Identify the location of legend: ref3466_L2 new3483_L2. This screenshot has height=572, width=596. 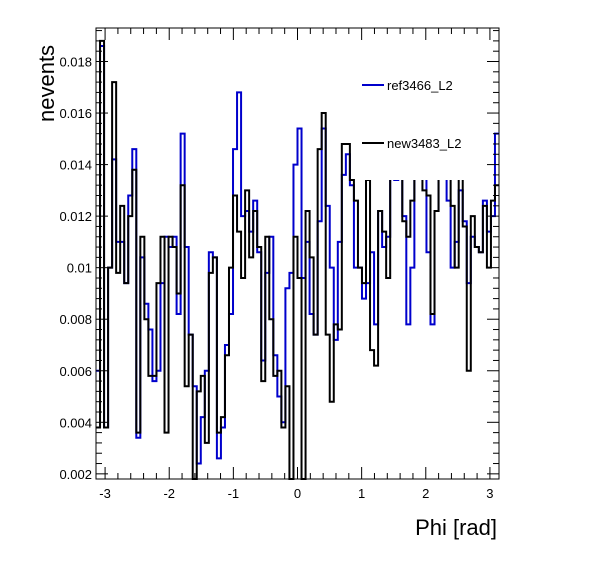
(420, 115).